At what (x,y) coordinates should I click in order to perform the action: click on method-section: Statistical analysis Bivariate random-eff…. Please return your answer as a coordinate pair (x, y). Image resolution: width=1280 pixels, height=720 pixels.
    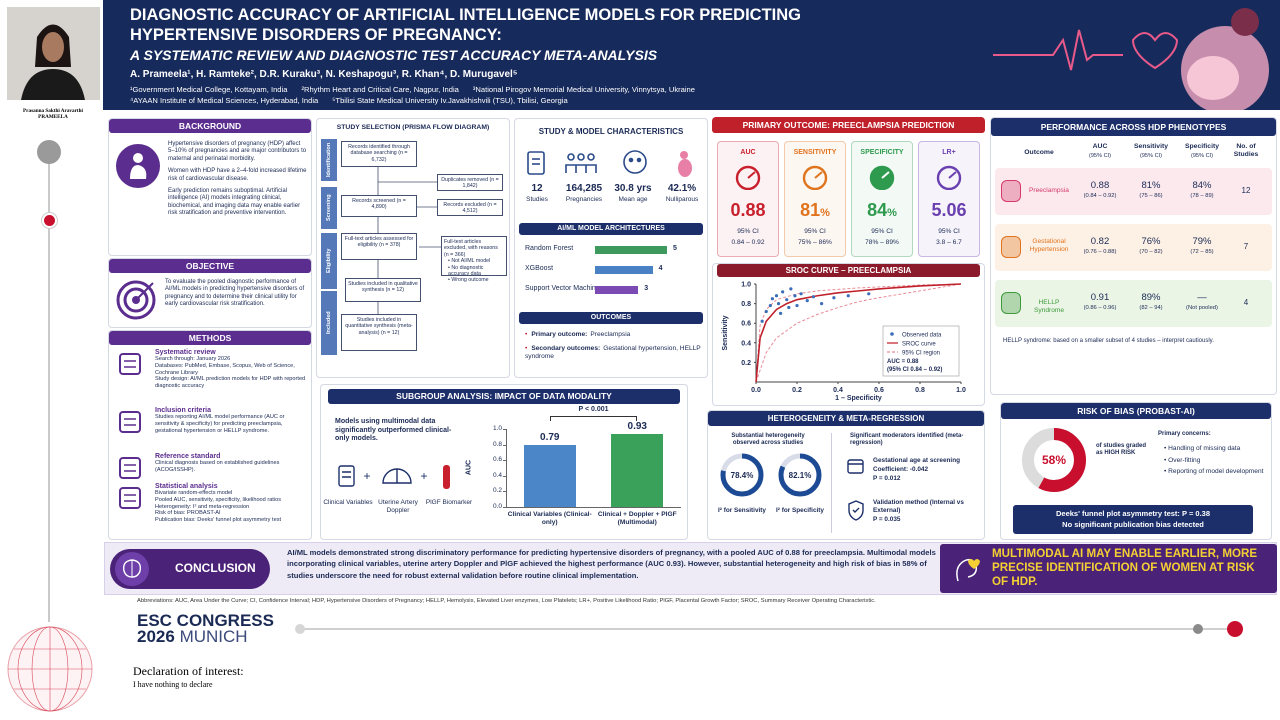
    Looking at the image, I should click on (231, 503).